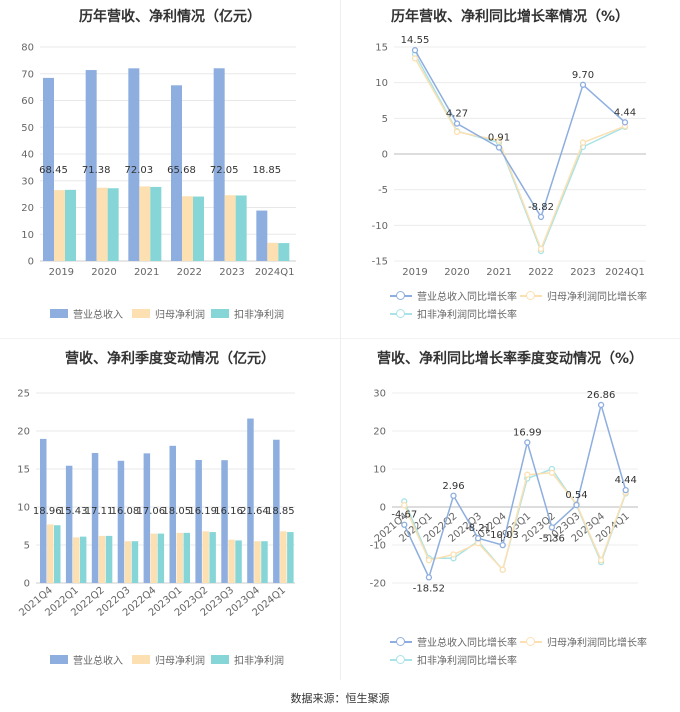  I want to click on chart-title: 营收、净利同比增长率季度变动情况（%）, so click(510, 359).